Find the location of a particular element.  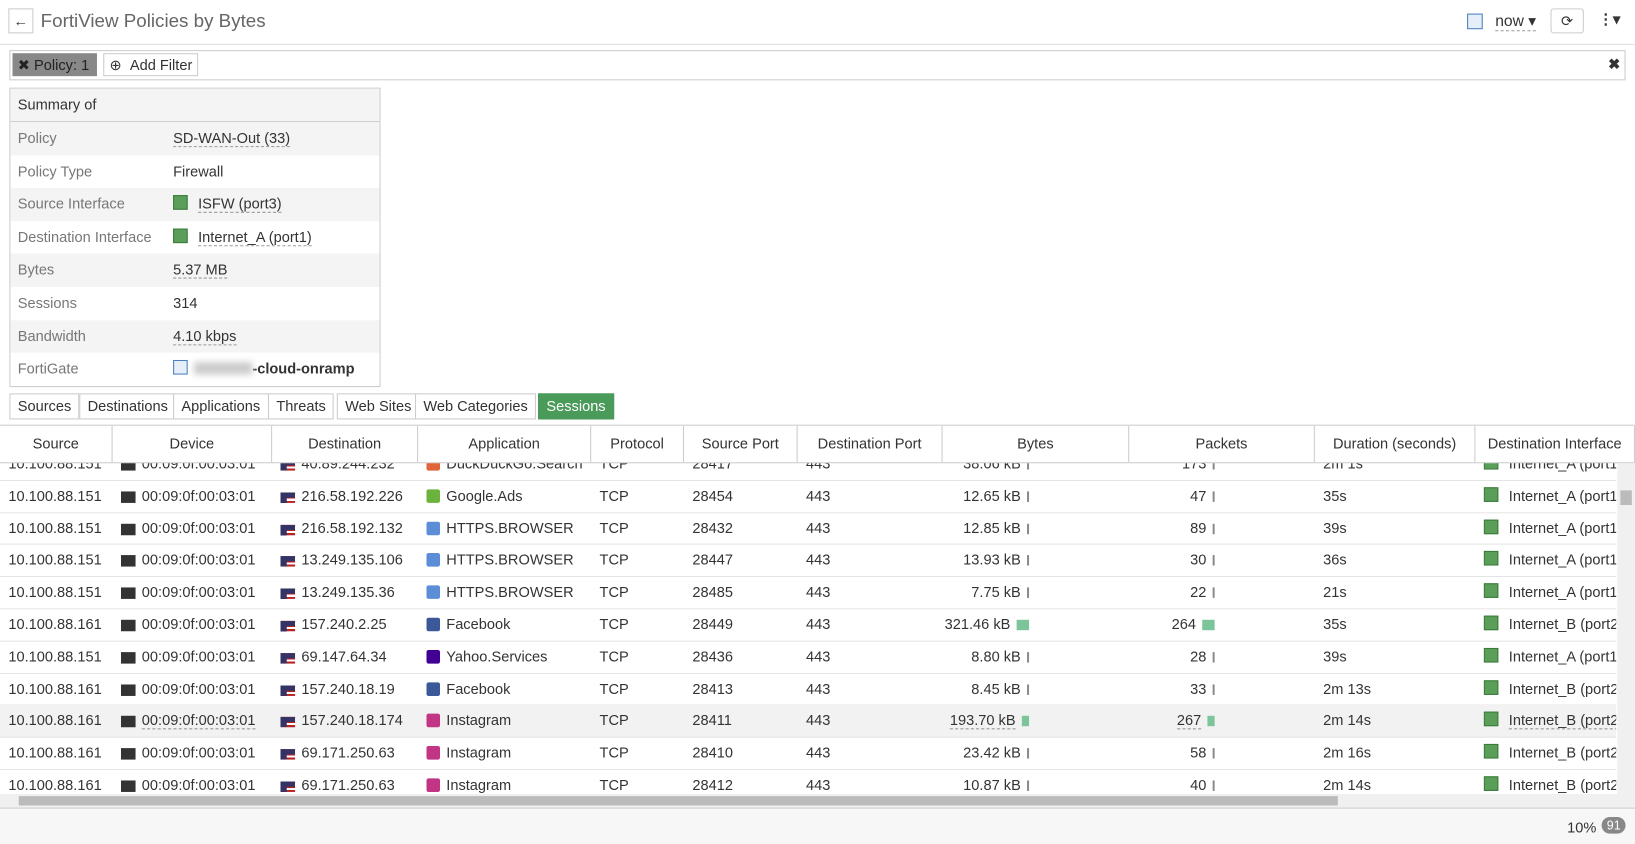

cell-text: 21s is located at coordinates (1335, 592).